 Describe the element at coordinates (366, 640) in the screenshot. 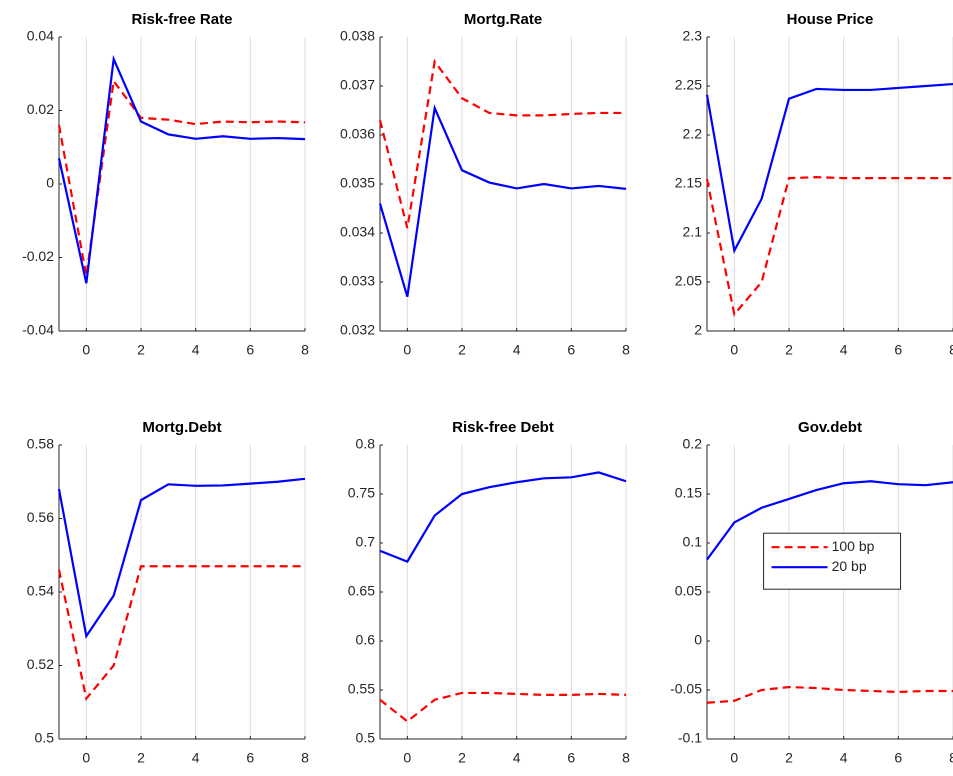

I see `y-tick-label: 0.6` at that location.